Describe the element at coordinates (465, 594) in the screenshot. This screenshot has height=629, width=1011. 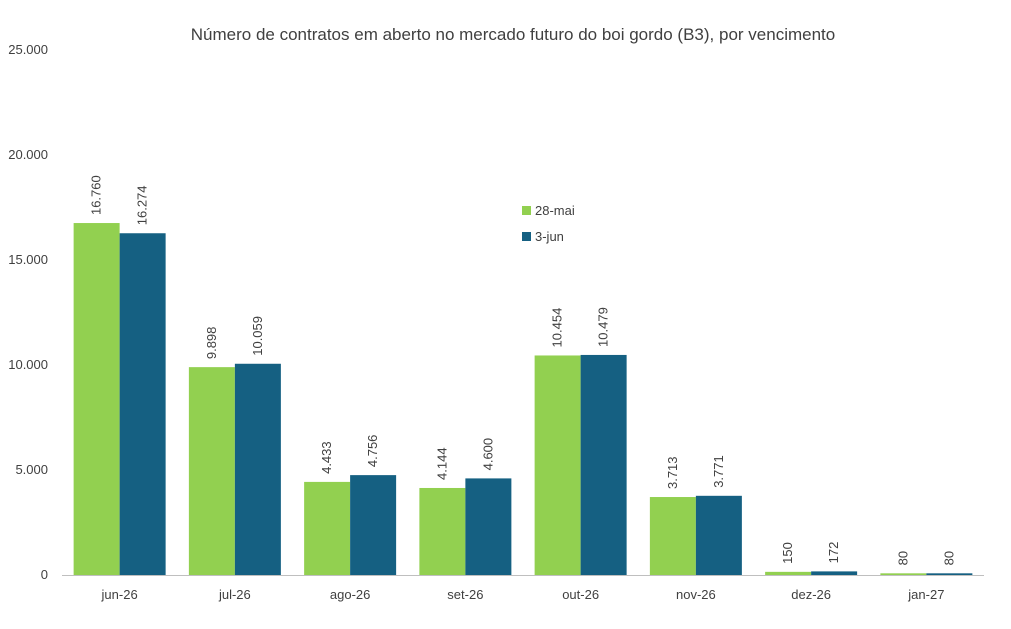
I see `x-category-label: set-26` at that location.